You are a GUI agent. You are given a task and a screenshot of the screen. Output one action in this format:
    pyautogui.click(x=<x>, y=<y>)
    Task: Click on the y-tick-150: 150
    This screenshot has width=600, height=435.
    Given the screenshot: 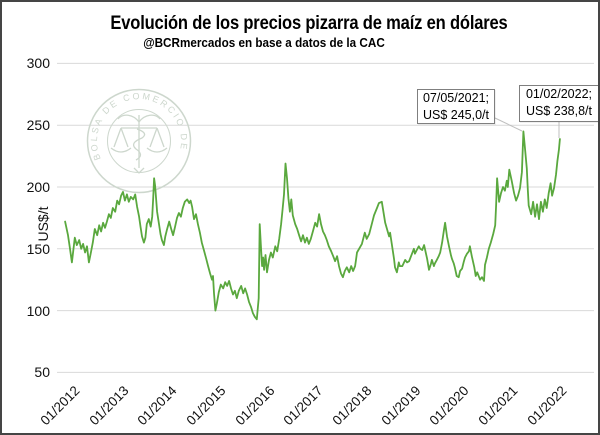 What is the action you would take?
    pyautogui.click(x=38, y=248)
    